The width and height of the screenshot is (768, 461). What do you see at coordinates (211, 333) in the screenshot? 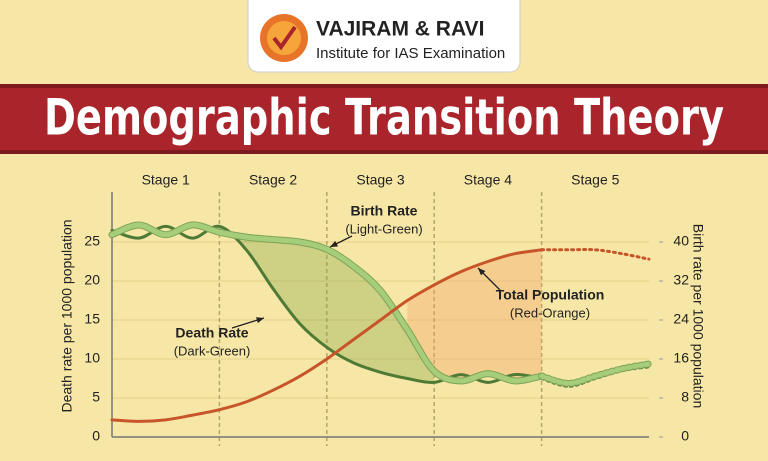
I see `series-label: Death Rate` at bounding box center [211, 333].